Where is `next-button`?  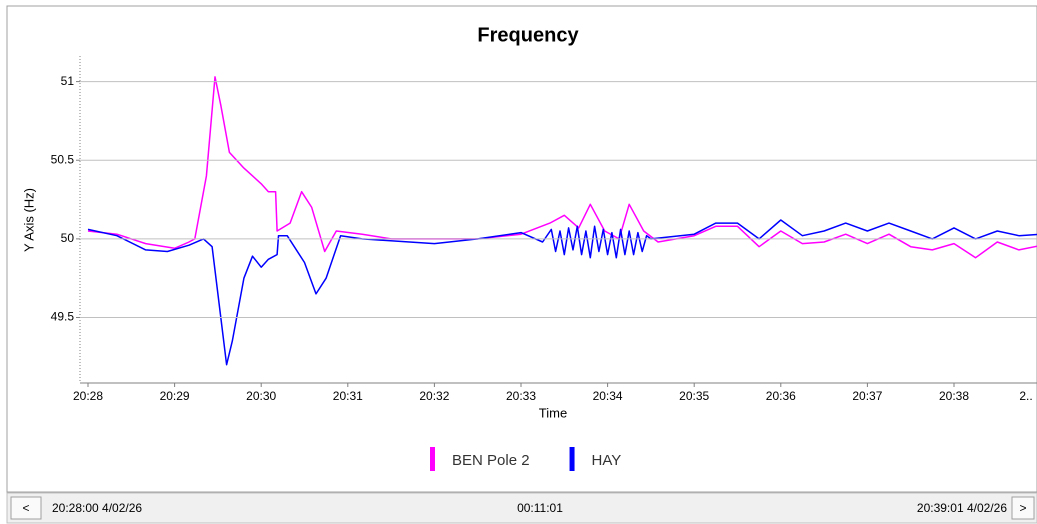
next-button is located at coordinates (1023, 508).